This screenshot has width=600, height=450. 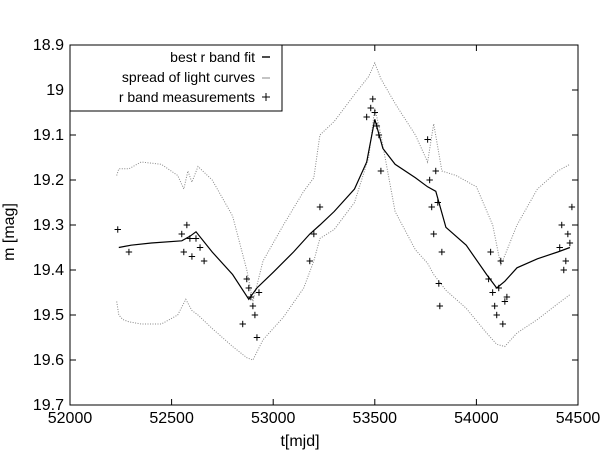 What do you see at coordinates (9, 232) in the screenshot?
I see `y-axis-label: m [mag]` at bounding box center [9, 232].